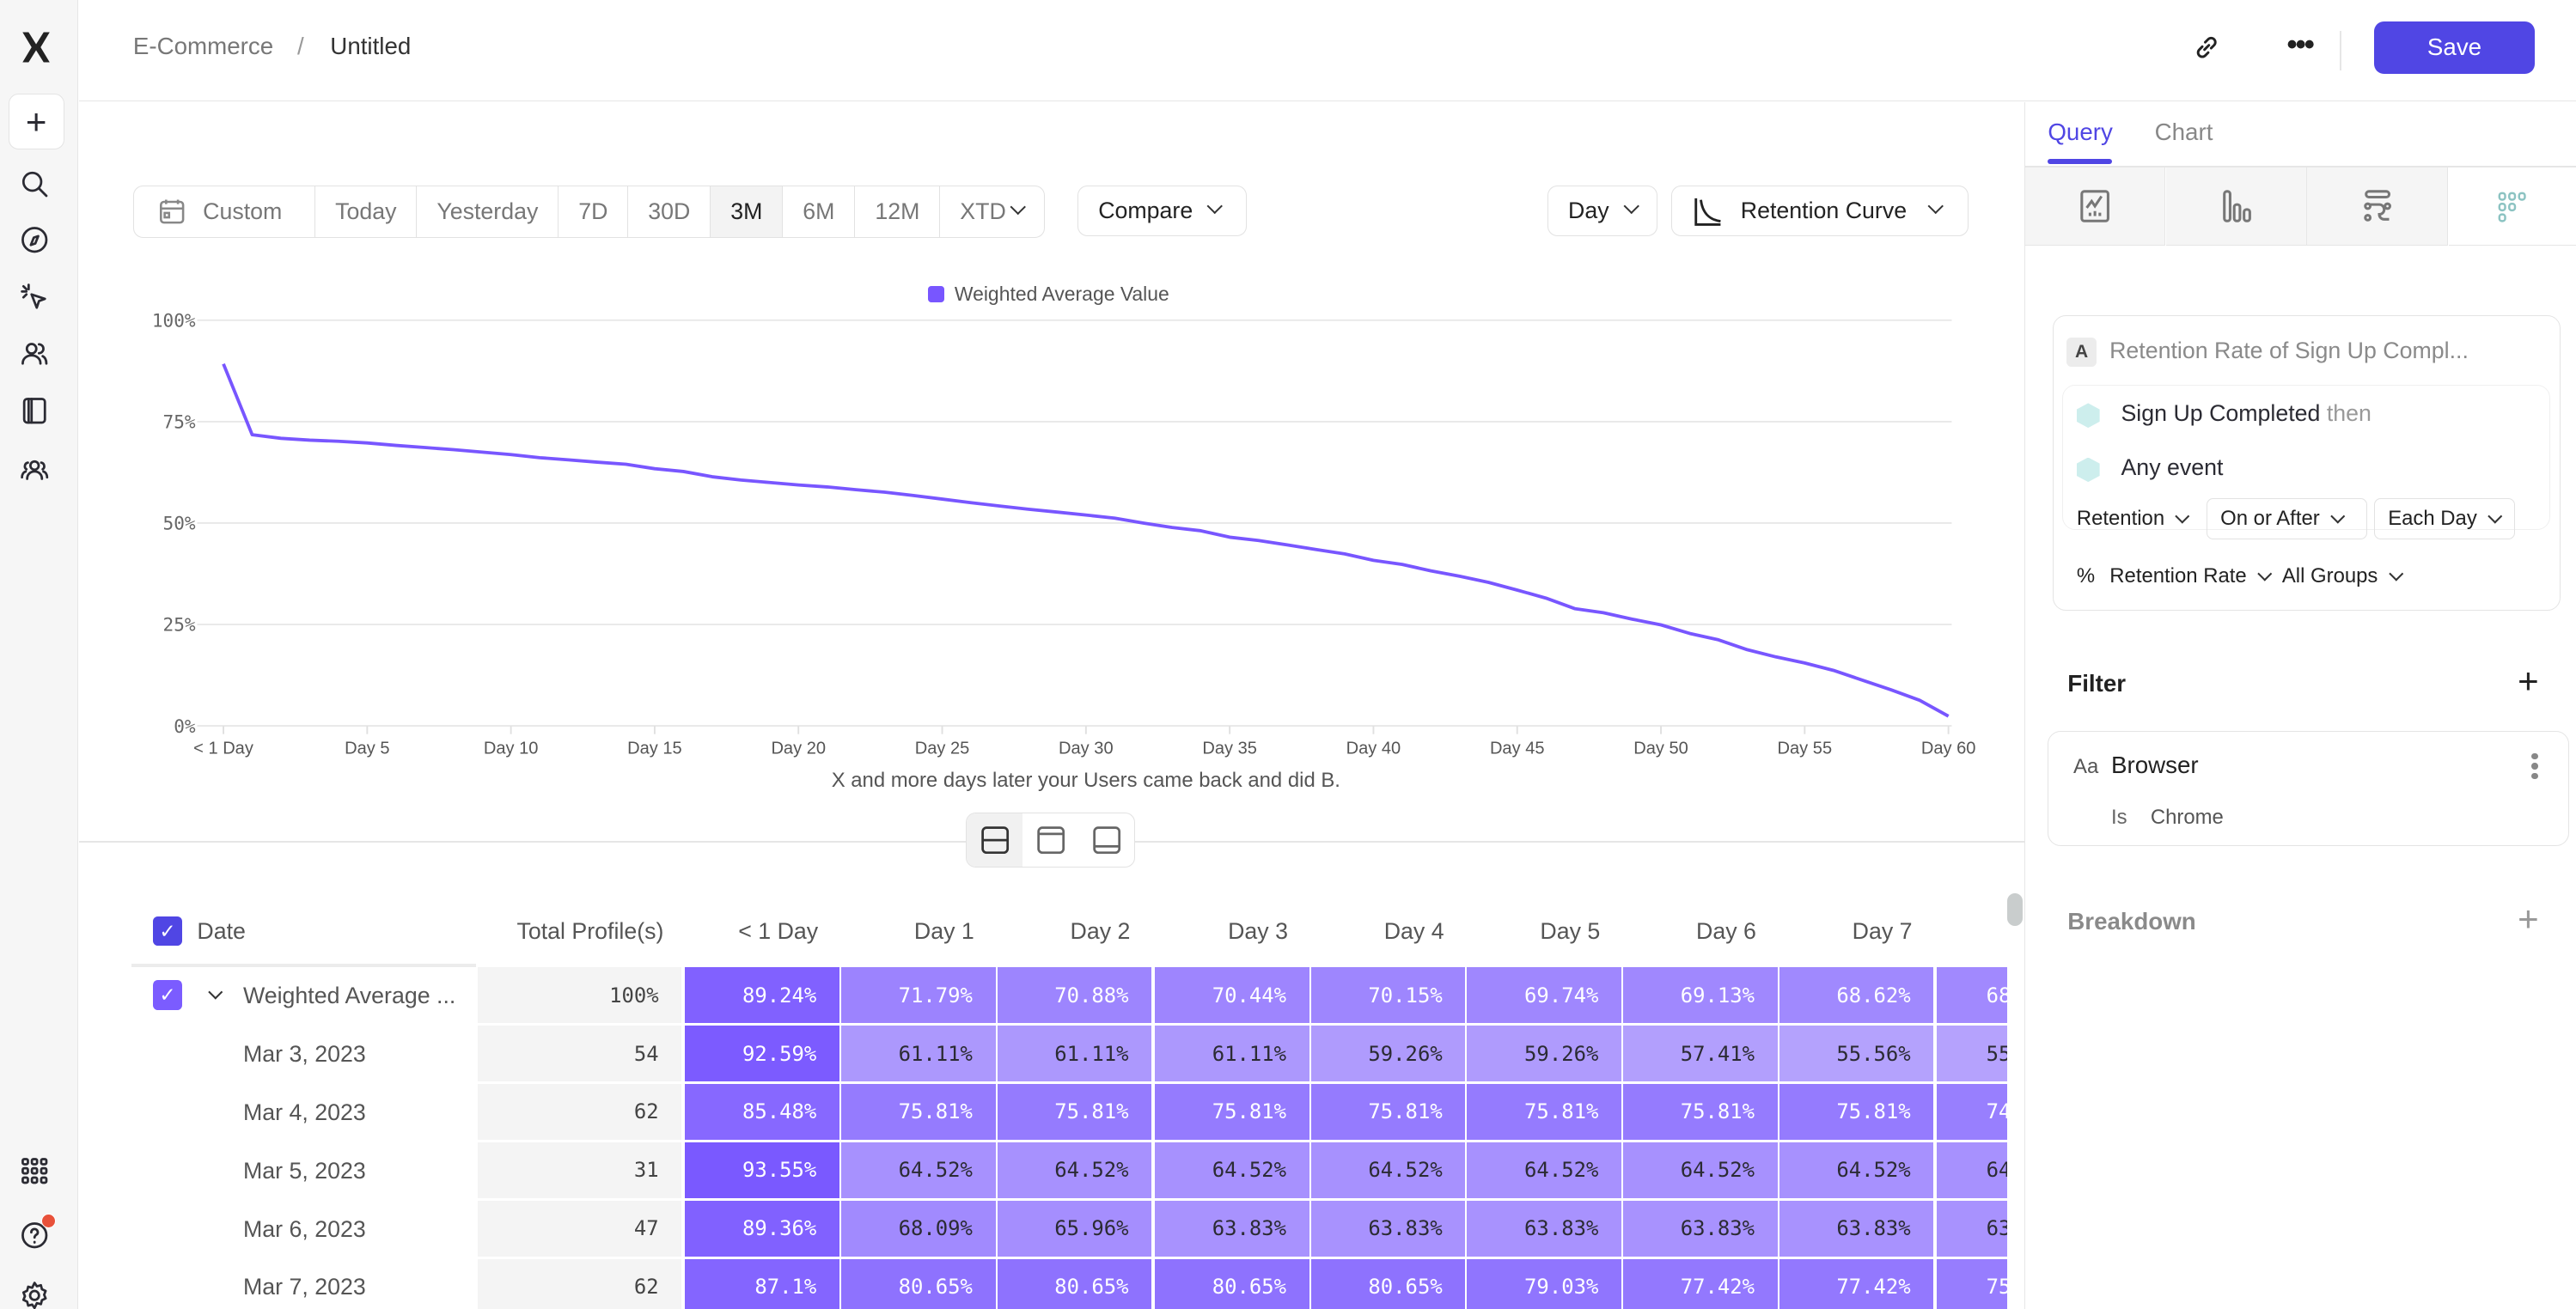 Image resolution: width=2576 pixels, height=1309 pixels. Describe the element at coordinates (1856, 1054) in the screenshot. I see `retention-cell: 55.56%` at that location.